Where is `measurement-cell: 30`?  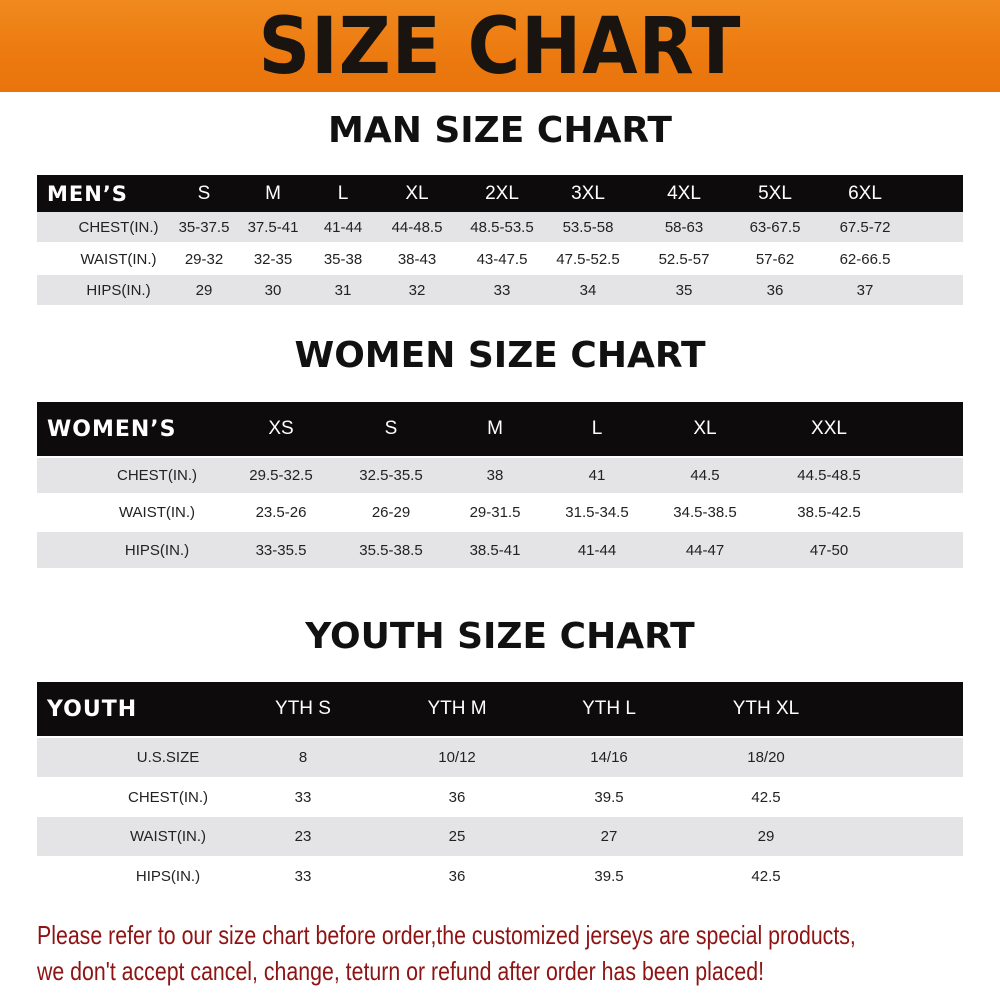
measurement-cell: 30 is located at coordinates (273, 290).